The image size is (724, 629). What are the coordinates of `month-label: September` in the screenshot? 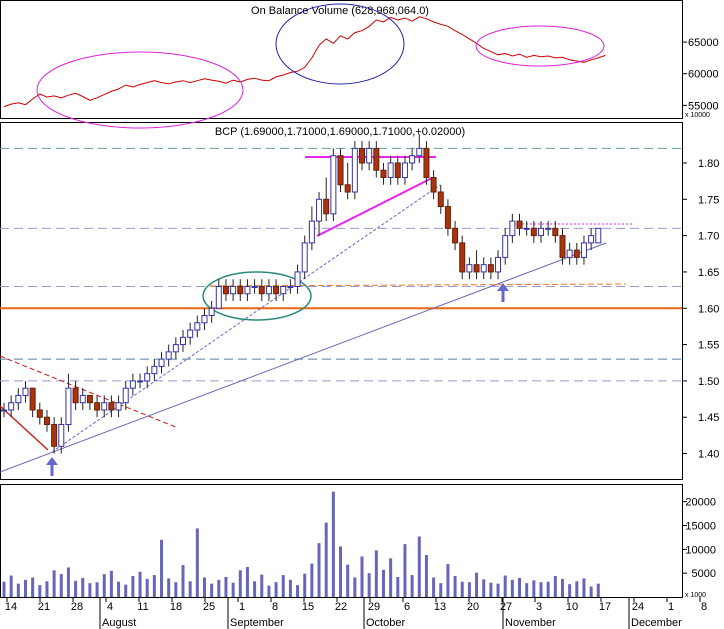 It's located at (257, 623).